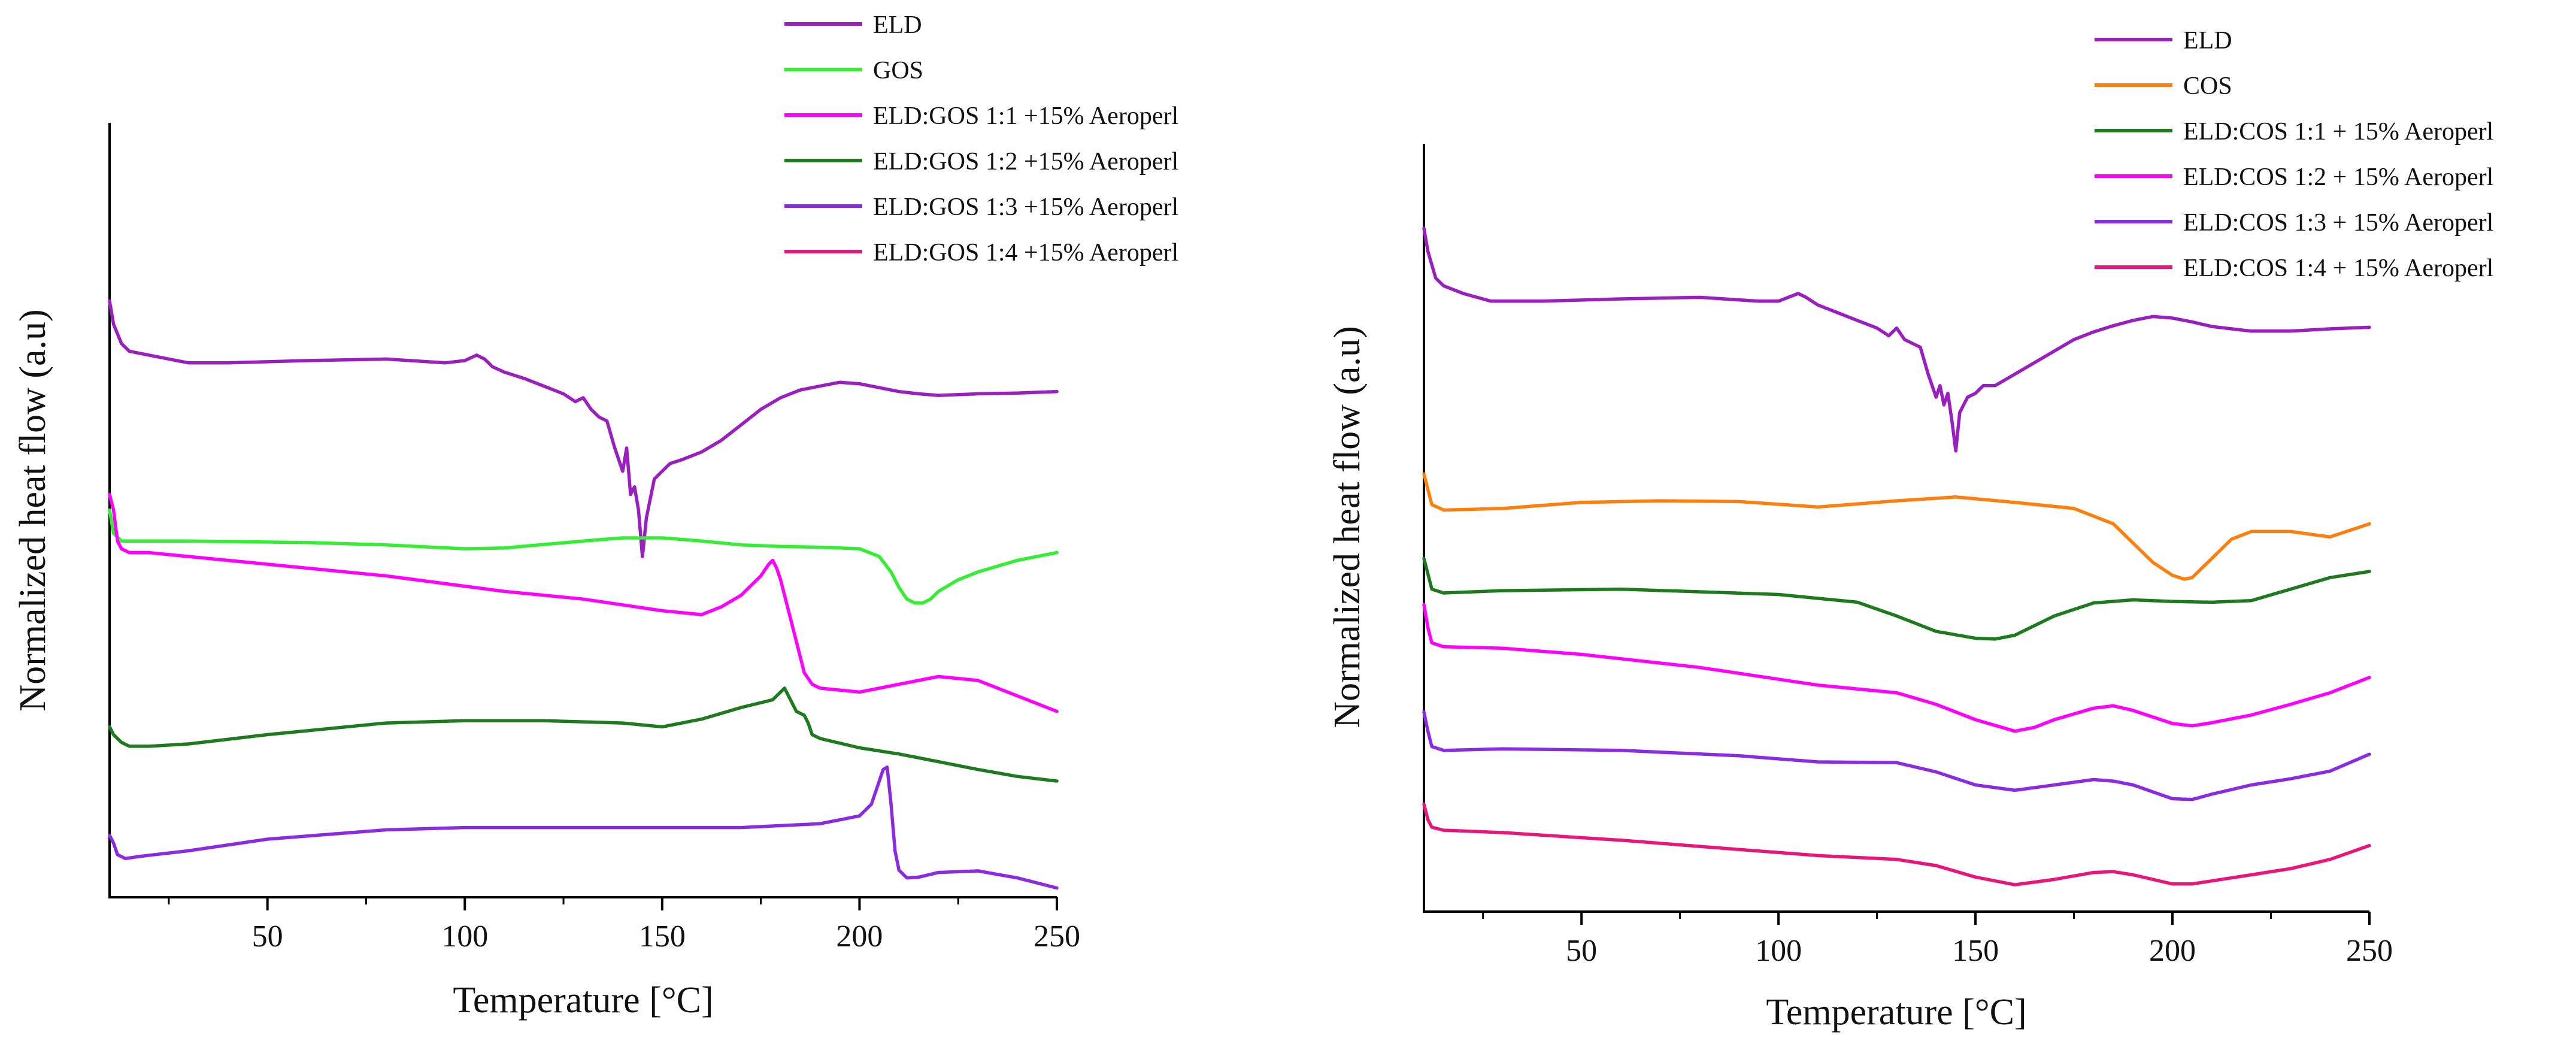 This screenshot has width=2576, height=1050. Describe the element at coordinates (1778, 951) in the screenshot. I see `right-x-tick-label: 100` at that location.